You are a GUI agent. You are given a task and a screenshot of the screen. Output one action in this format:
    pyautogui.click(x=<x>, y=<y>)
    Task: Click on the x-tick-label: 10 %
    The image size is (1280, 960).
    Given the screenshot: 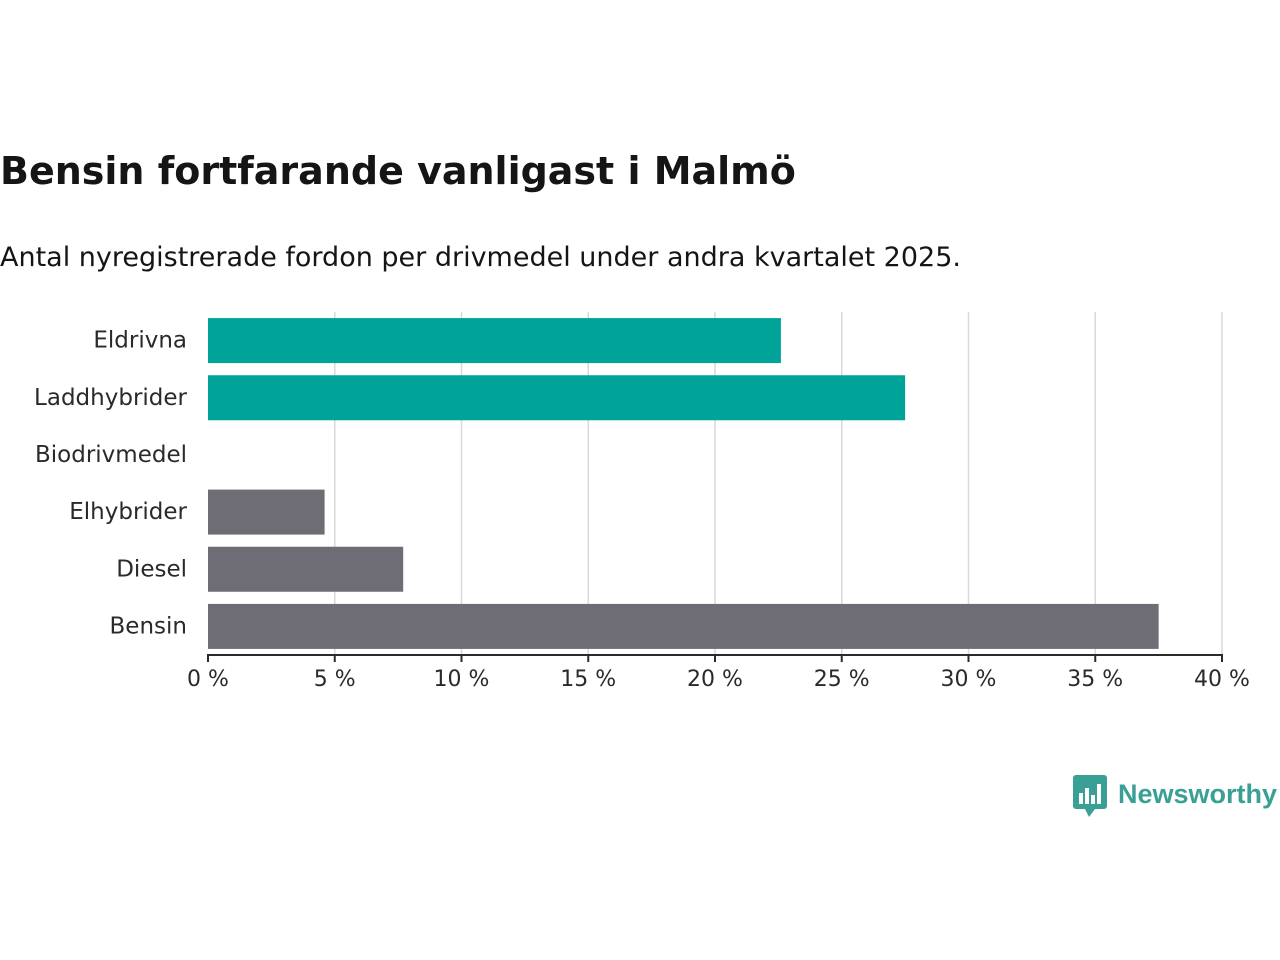 What is the action you would take?
    pyautogui.click(x=462, y=679)
    